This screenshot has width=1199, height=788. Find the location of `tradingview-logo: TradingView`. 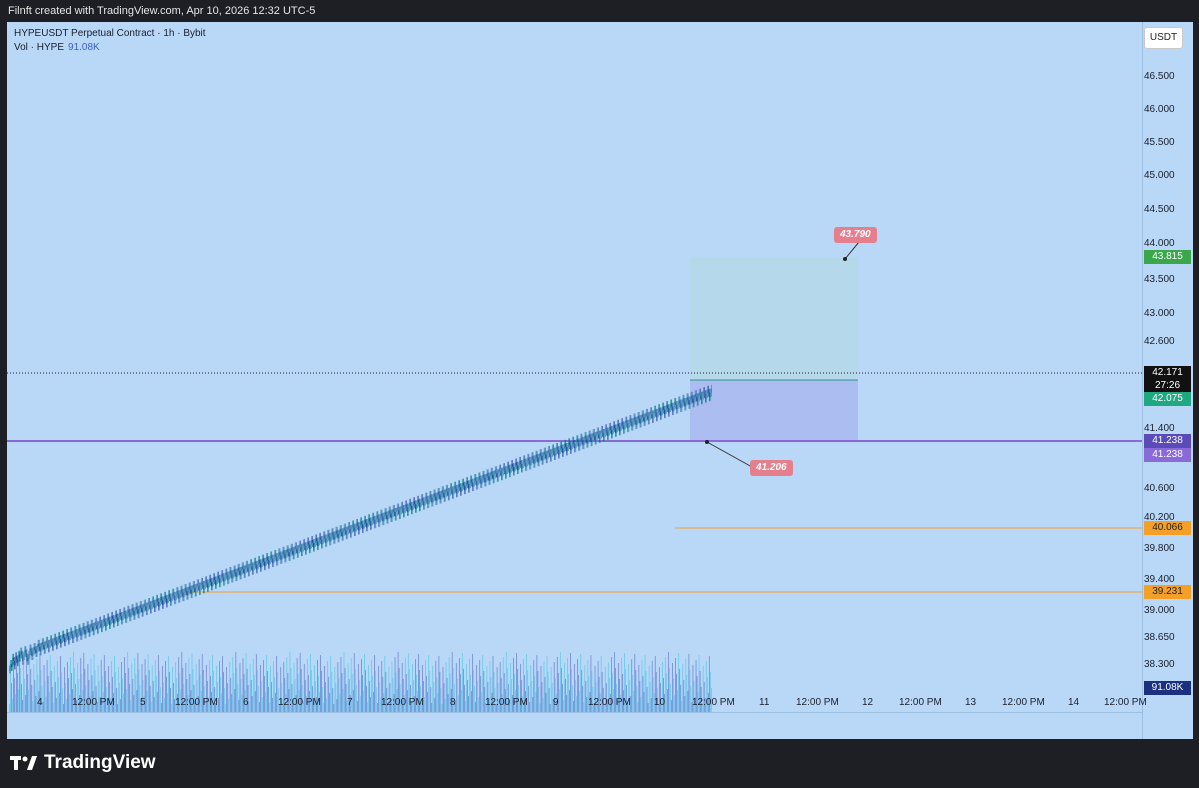

tradingview-logo: TradingView is located at coordinates (83, 763).